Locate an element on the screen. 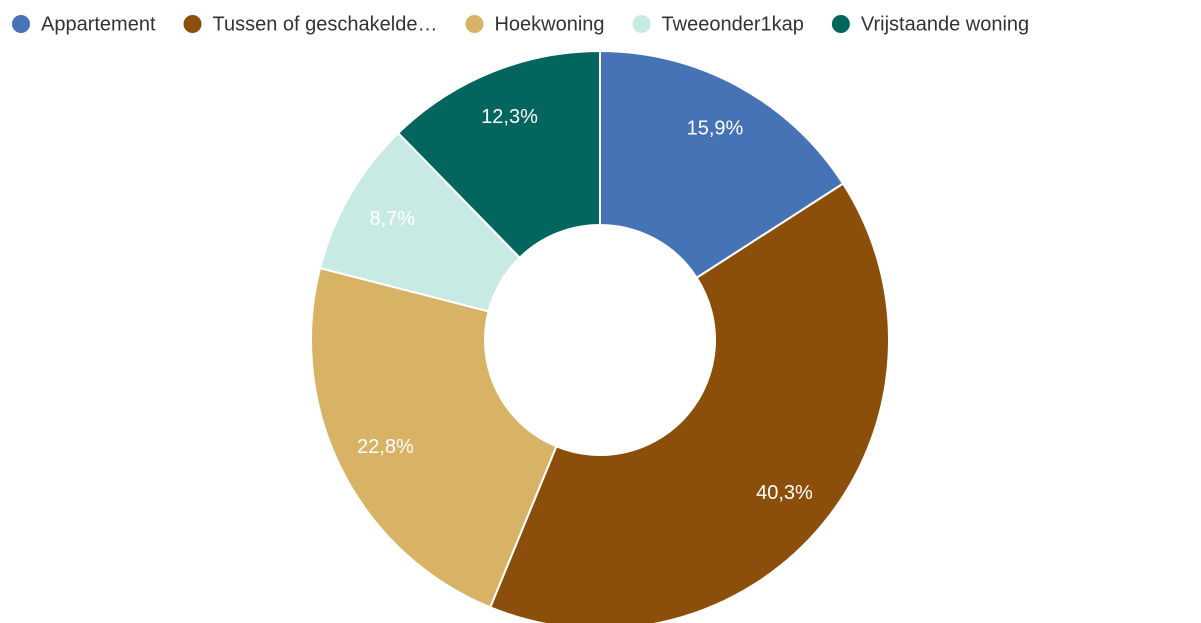  legend-text: Tweeonder1kap is located at coordinates (733, 24).